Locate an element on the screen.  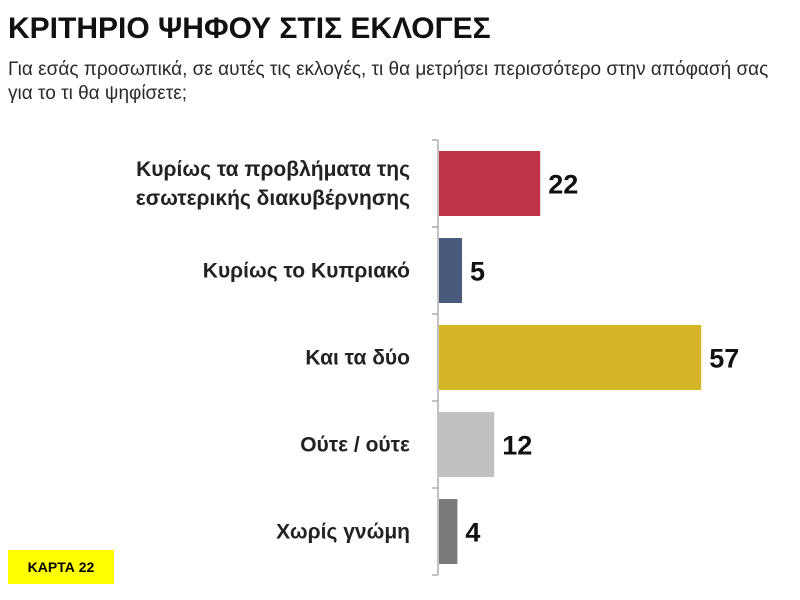
data-label: 12 is located at coordinates (517, 446).